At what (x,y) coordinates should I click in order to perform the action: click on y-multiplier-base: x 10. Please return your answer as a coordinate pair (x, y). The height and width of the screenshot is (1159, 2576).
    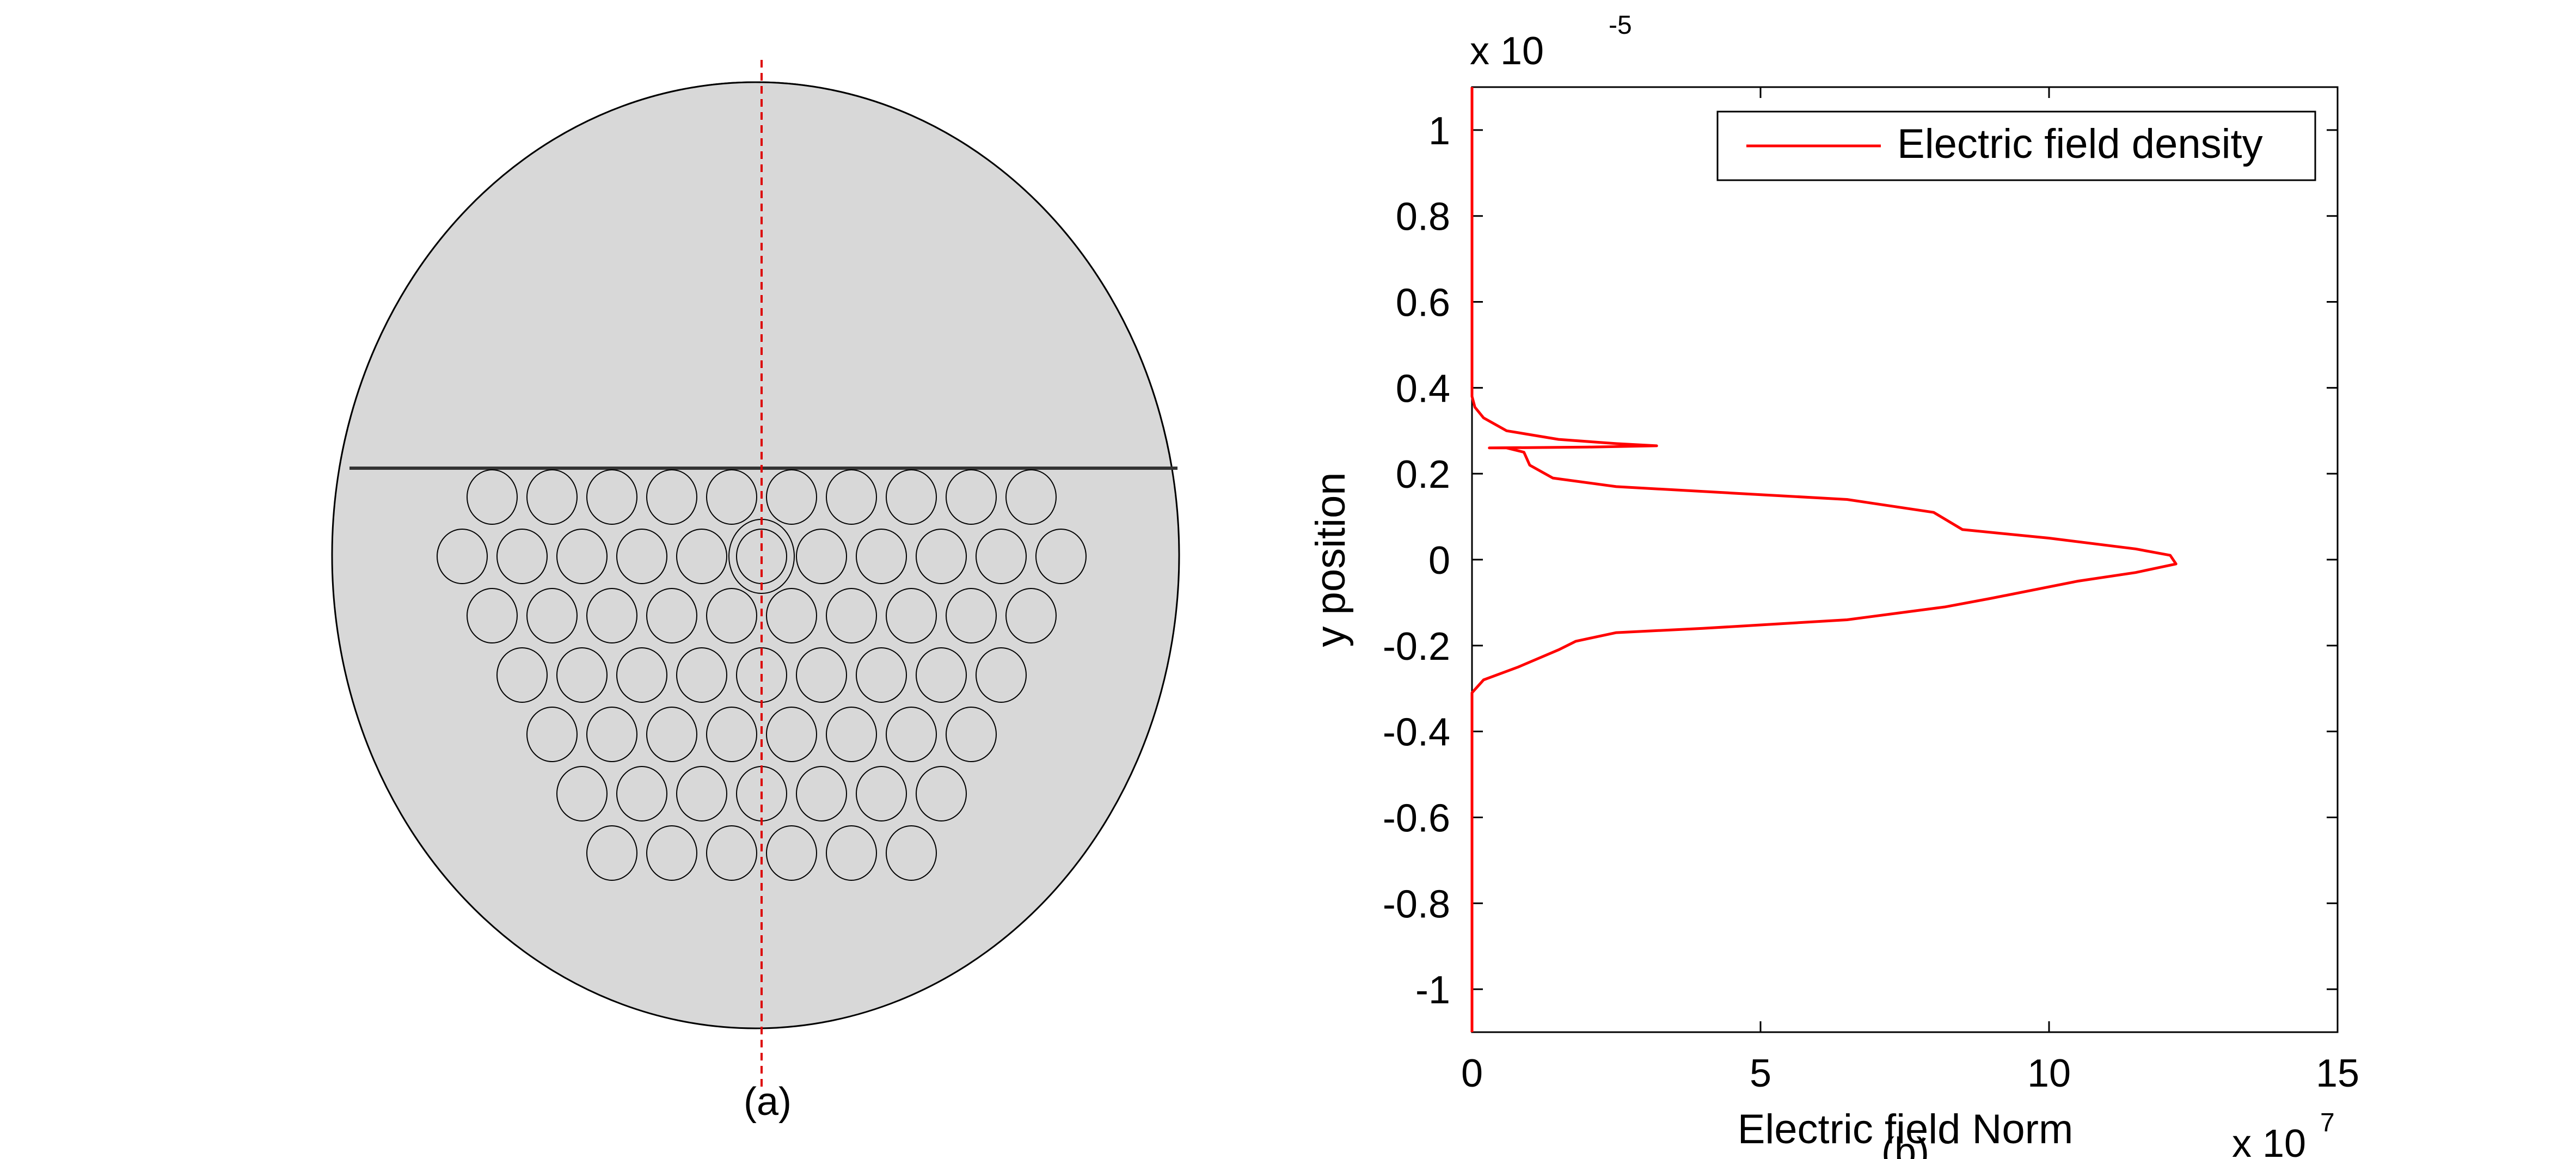
    Looking at the image, I should click on (1507, 51).